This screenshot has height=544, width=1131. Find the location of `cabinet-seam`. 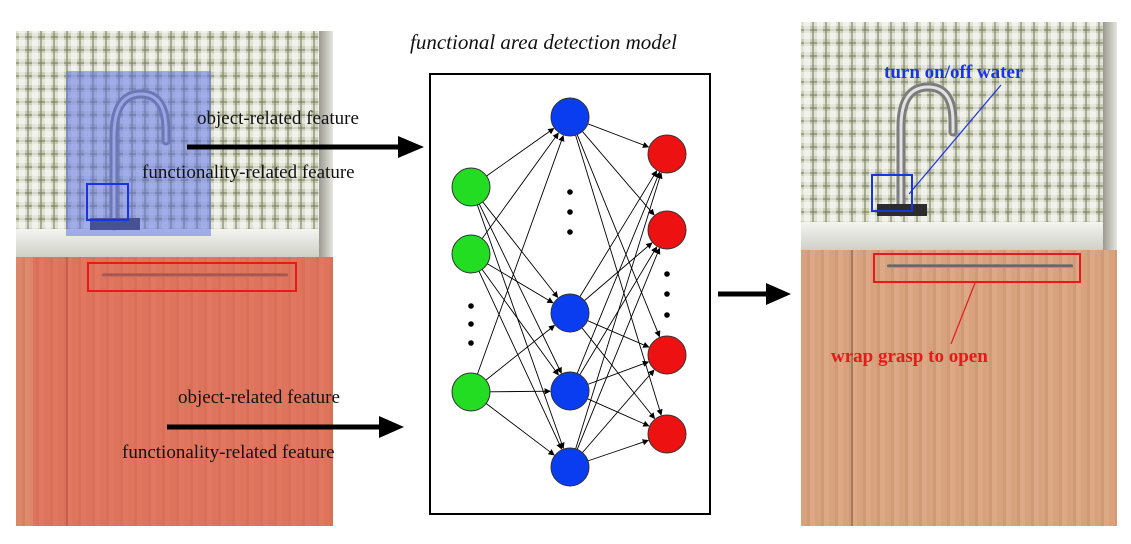

cabinet-seam is located at coordinates (852, 388).